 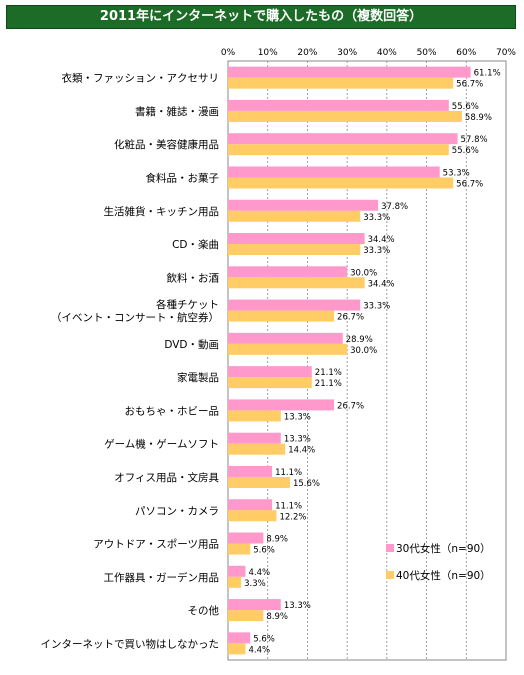 I want to click on category-label: アウトドア・スポーツ用品, so click(x=156, y=545).